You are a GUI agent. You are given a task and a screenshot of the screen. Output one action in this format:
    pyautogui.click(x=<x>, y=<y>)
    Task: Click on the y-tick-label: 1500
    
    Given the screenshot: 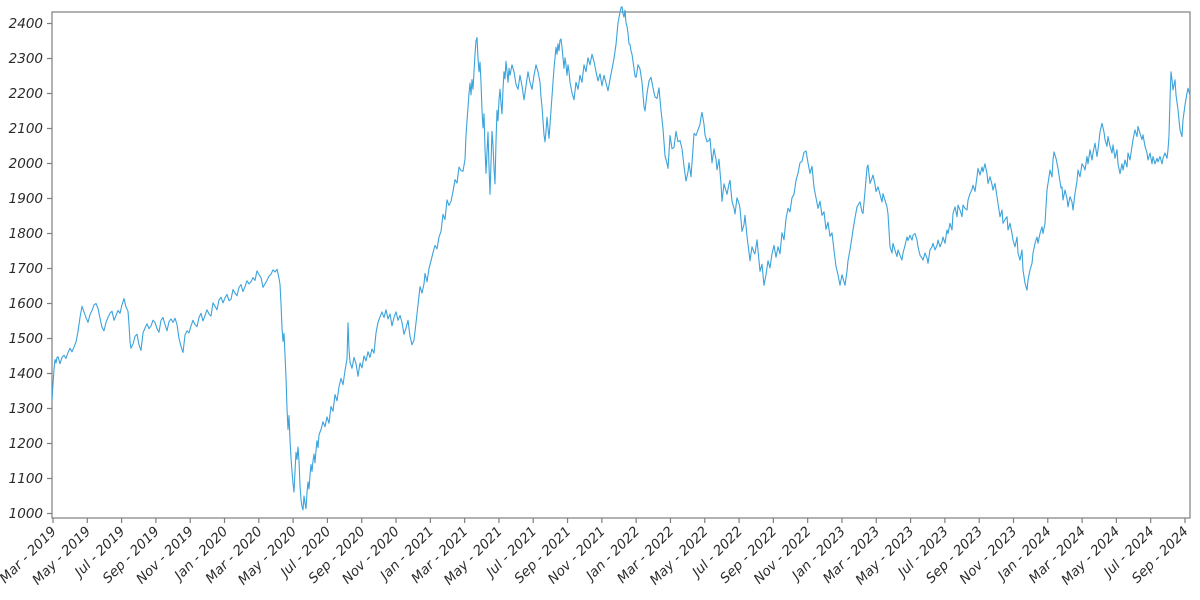 What is the action you would take?
    pyautogui.click(x=26, y=339)
    